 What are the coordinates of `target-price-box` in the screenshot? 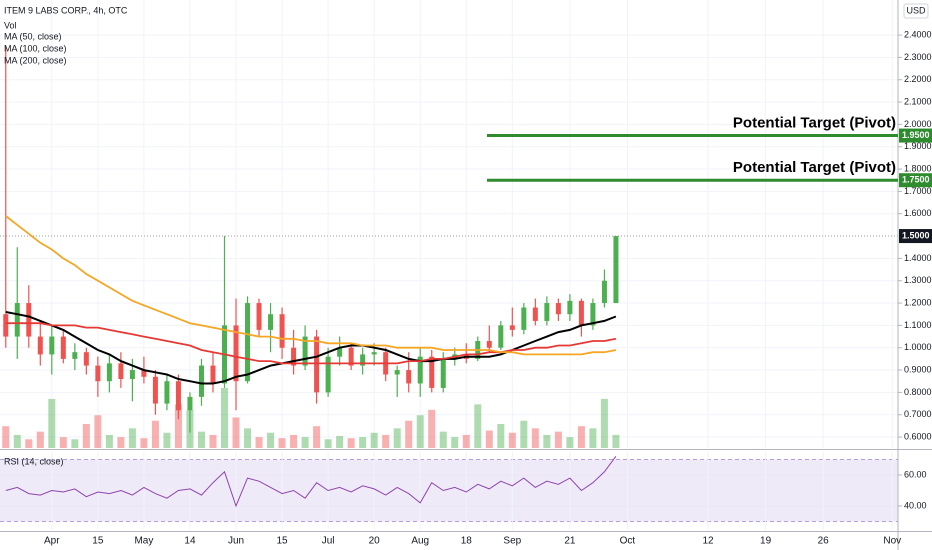 It's located at (915, 180).